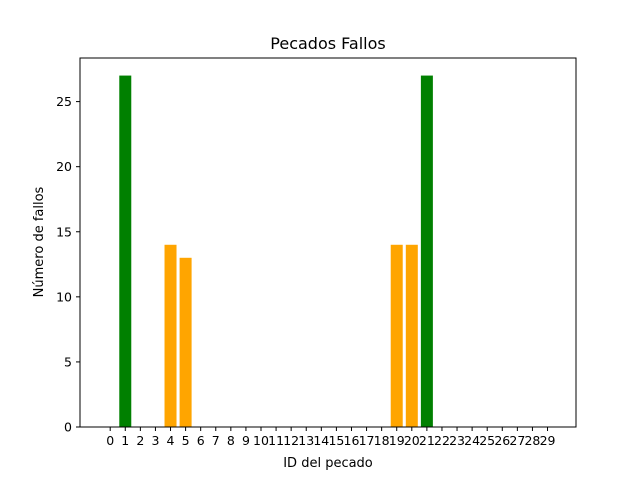  I want to click on x-tick-label: 7, so click(216, 440).